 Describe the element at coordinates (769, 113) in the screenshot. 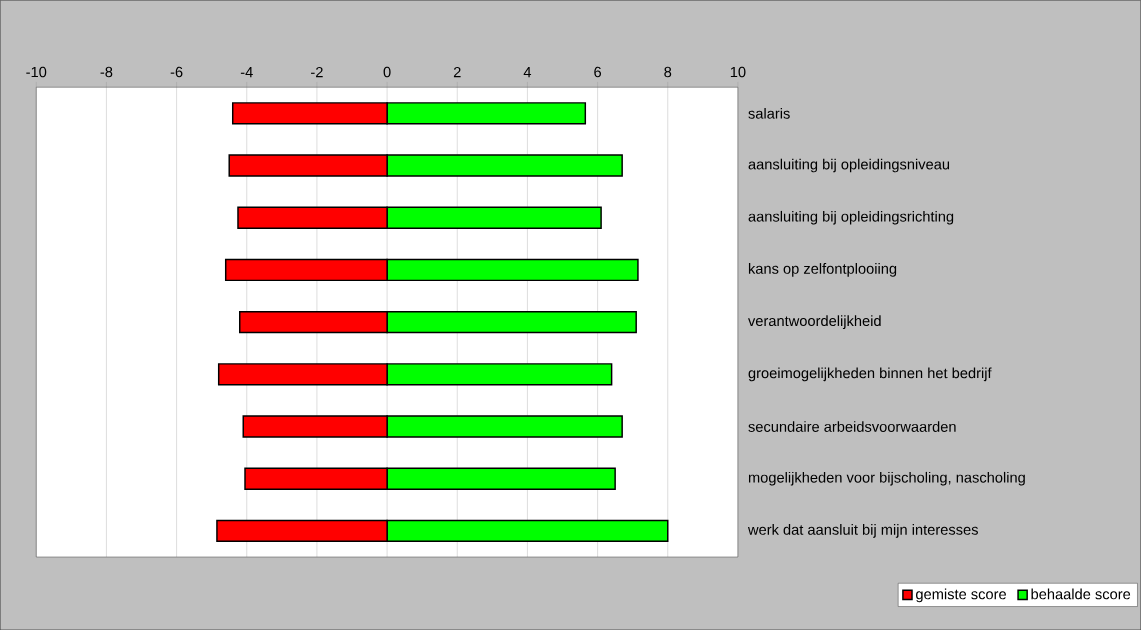

I see `y-tick-label: salaris` at that location.